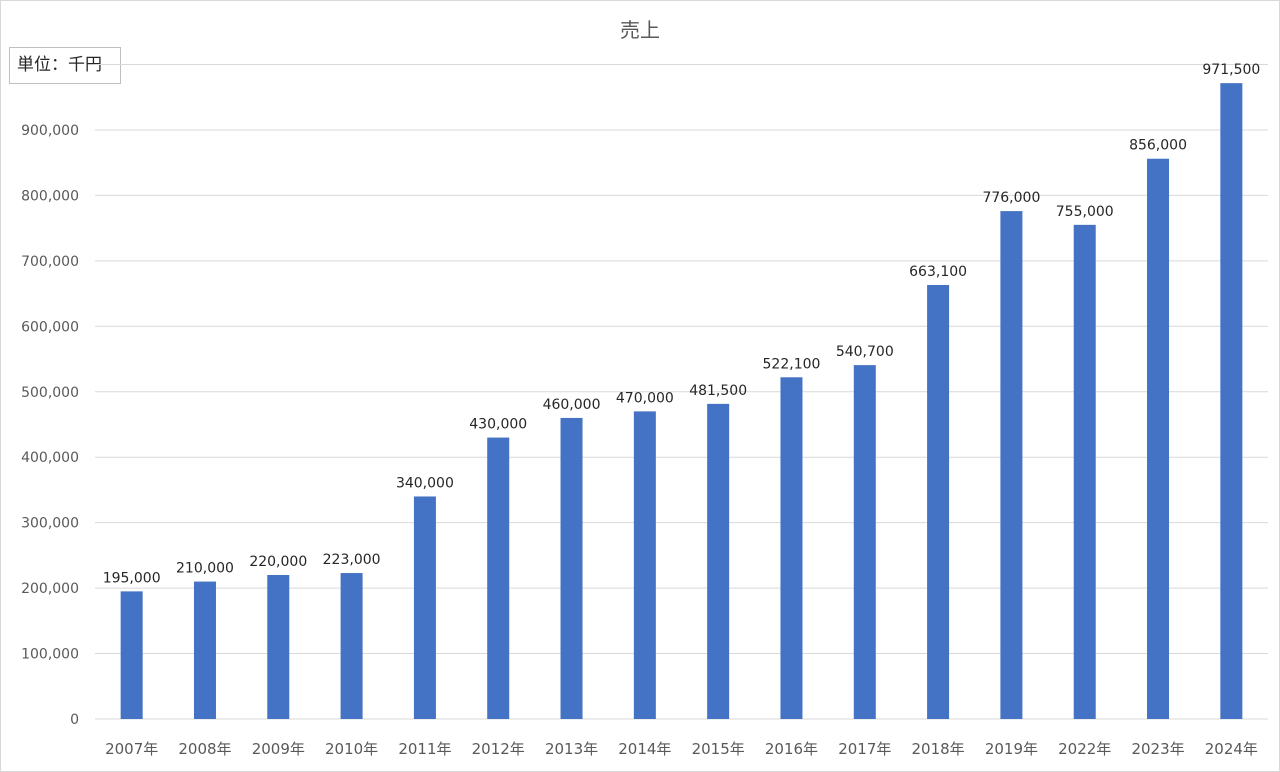 Image resolution: width=1280 pixels, height=772 pixels. I want to click on x-tick-label: 2014年, so click(644, 749).